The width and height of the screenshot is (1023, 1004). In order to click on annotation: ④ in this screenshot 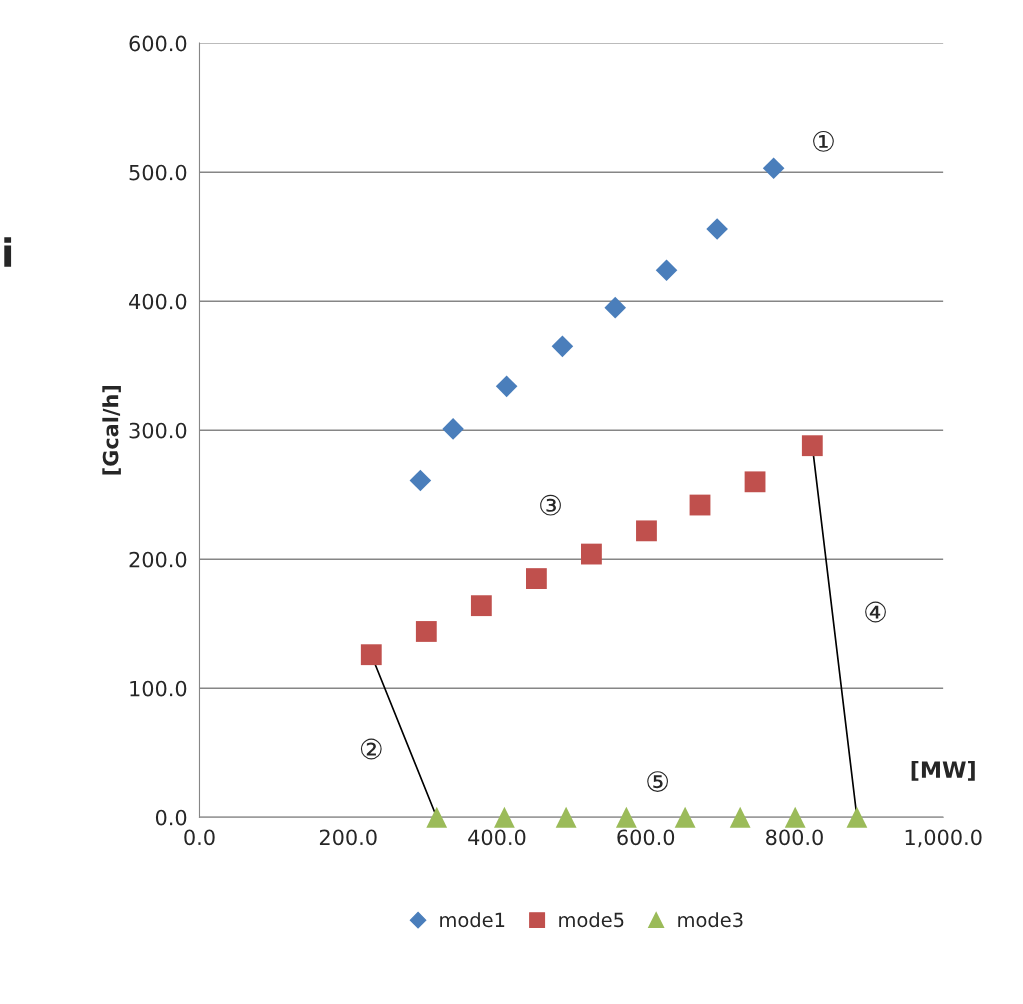, I will do `click(875, 612)`.